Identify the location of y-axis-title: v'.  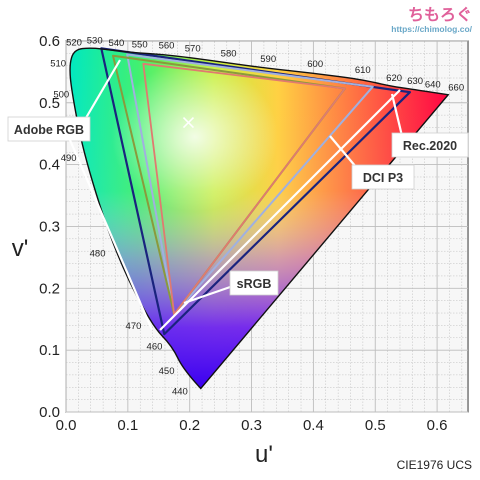
(20, 248).